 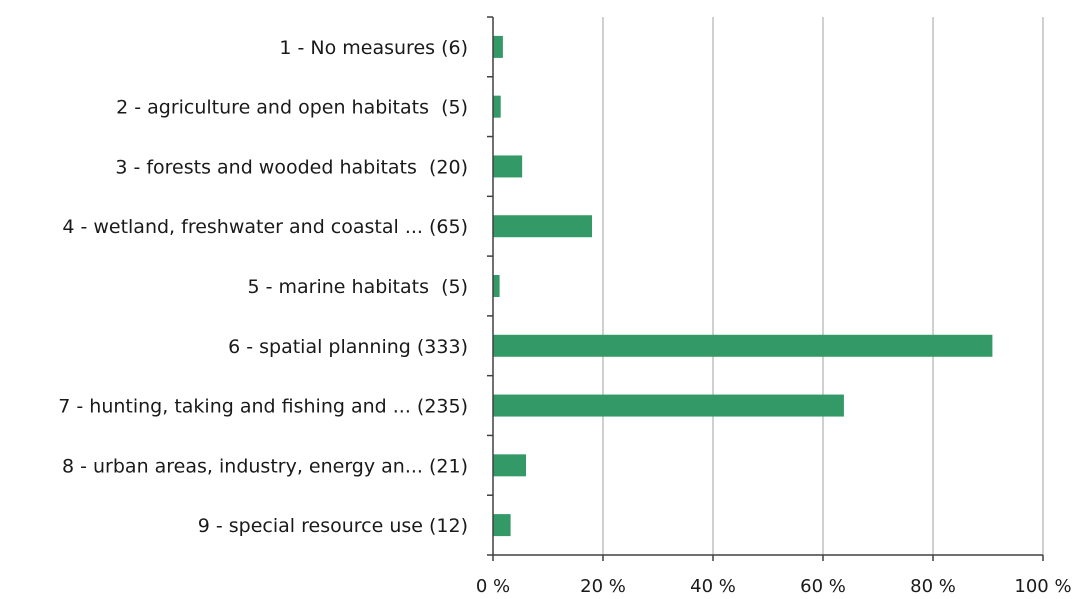 What do you see at coordinates (333, 526) in the screenshot?
I see `category-label-9: 9 - special resource use (12)` at bounding box center [333, 526].